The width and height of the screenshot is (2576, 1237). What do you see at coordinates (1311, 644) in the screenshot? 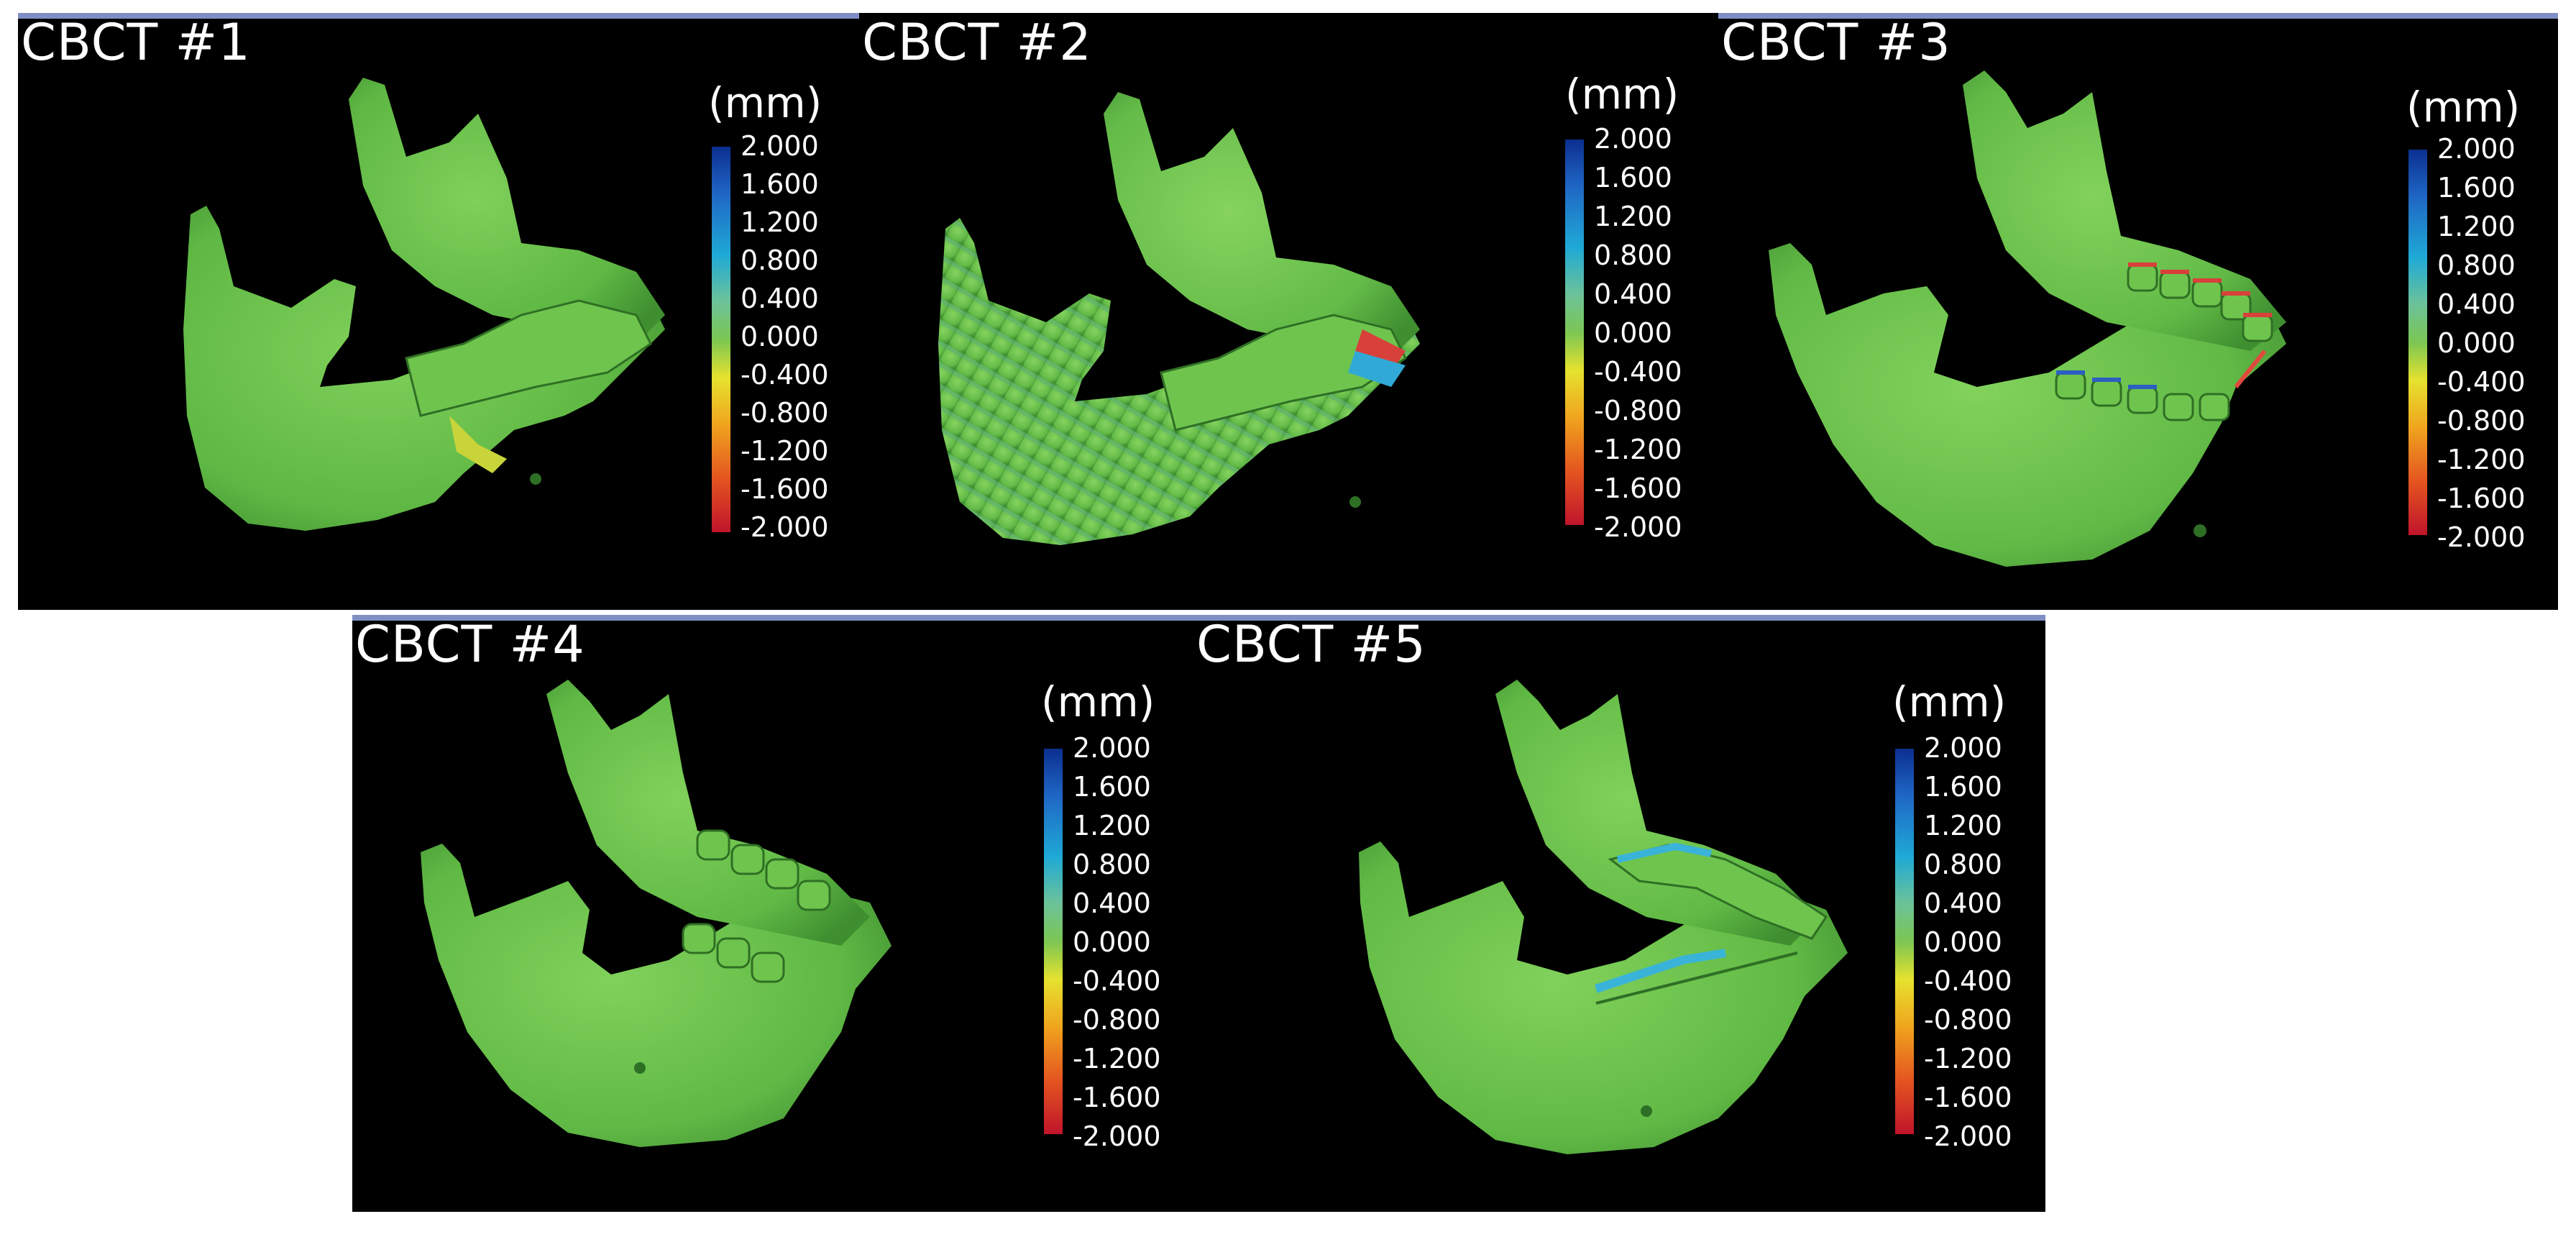
I see `panel-title: CBCT #5` at bounding box center [1311, 644].